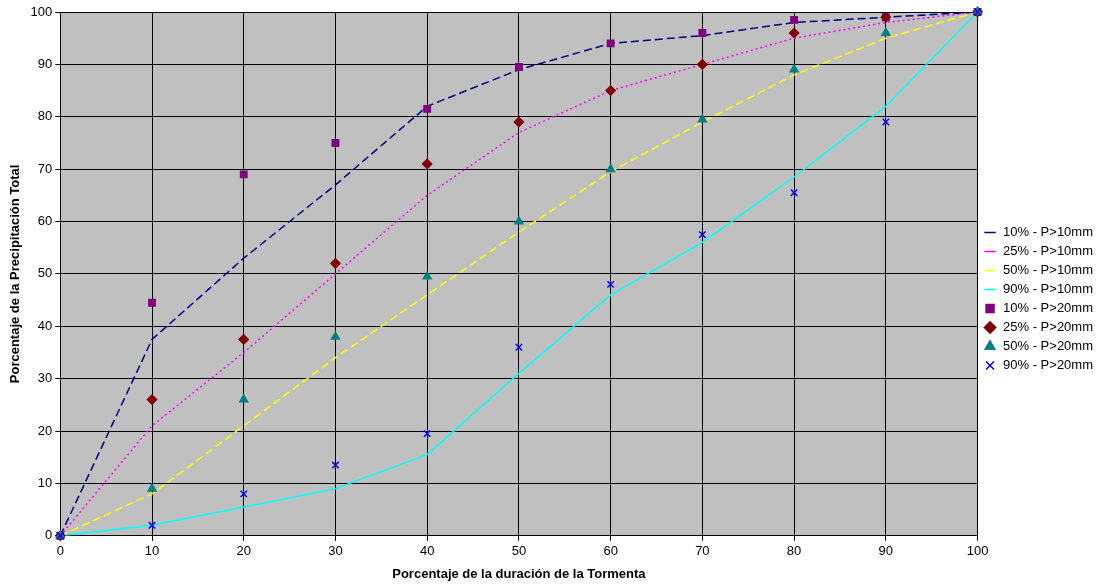 The height and width of the screenshot is (588, 1109). What do you see at coordinates (41, 11) in the screenshot?
I see `y-tick-label: 100` at bounding box center [41, 11].